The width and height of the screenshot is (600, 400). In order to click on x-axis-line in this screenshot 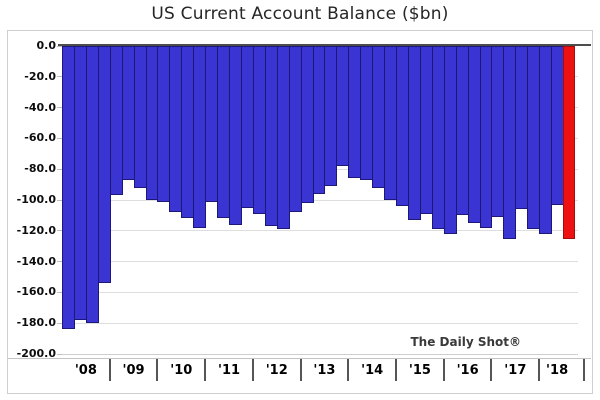, I will do `click(299, 358)`.